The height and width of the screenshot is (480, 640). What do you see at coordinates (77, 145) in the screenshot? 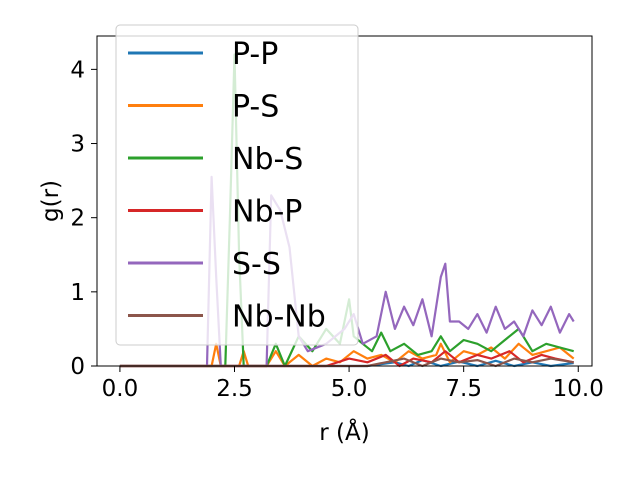
I see `y-tick-label: 3` at bounding box center [77, 145].